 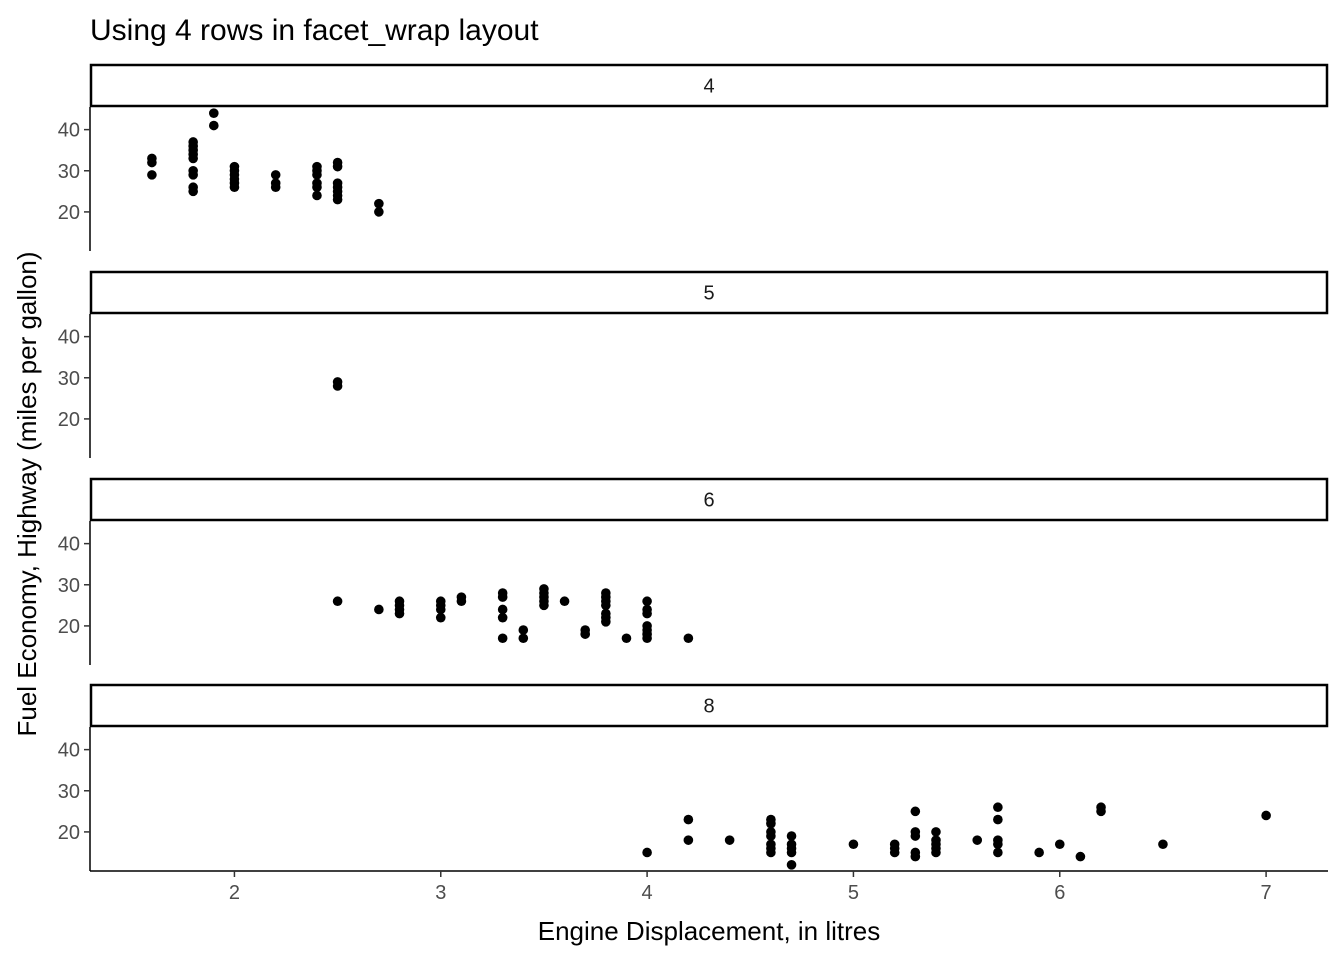 What do you see at coordinates (1059, 893) in the screenshot?
I see `x-tick-label: 6` at bounding box center [1059, 893].